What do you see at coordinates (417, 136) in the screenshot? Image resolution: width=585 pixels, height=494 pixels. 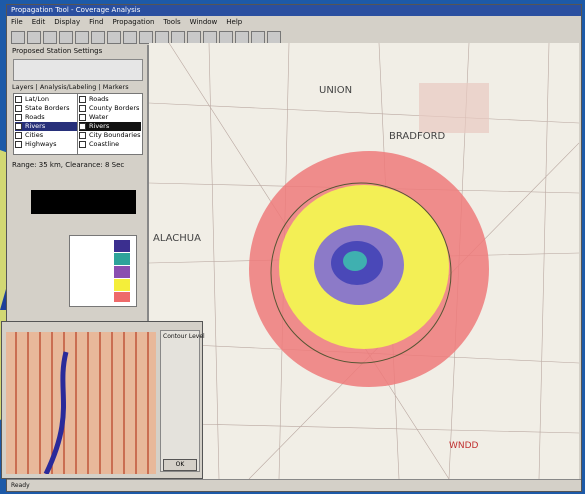 I see `map-label: BRADFORD` at bounding box center [417, 136].